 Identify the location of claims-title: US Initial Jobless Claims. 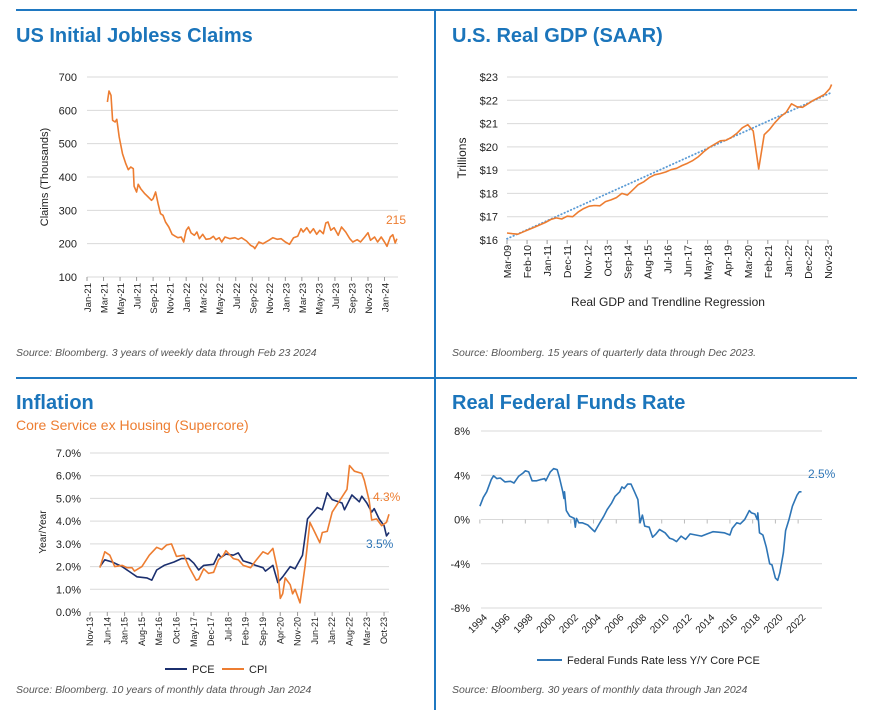
(134, 36).